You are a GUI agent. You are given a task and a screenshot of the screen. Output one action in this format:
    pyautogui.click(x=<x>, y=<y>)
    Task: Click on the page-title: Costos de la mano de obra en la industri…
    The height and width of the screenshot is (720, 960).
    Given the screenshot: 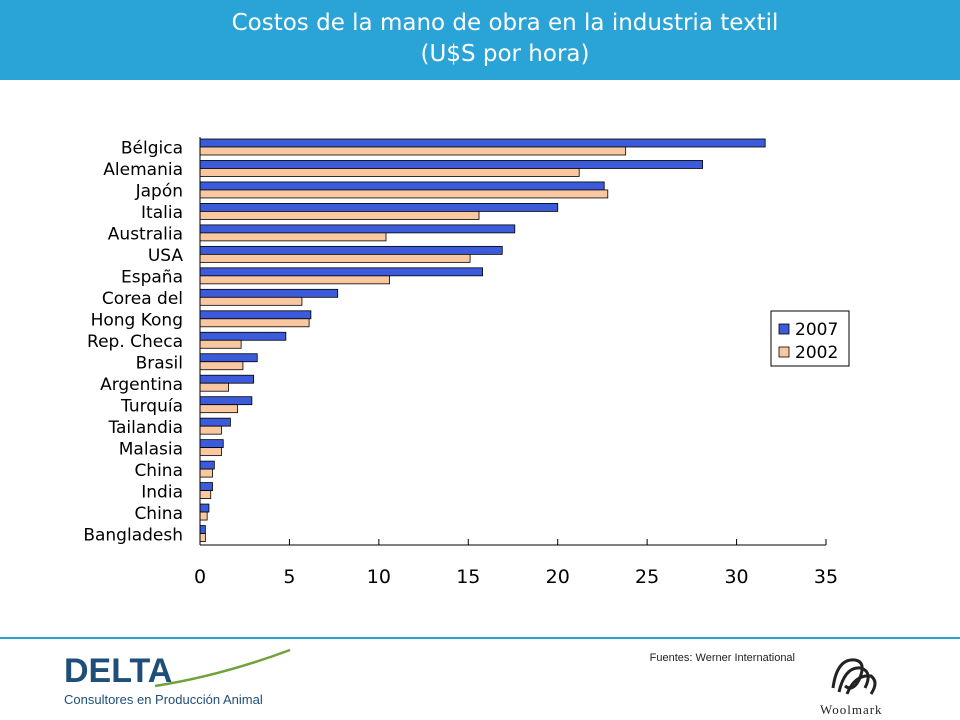 What is the action you would take?
    pyautogui.click(x=505, y=23)
    